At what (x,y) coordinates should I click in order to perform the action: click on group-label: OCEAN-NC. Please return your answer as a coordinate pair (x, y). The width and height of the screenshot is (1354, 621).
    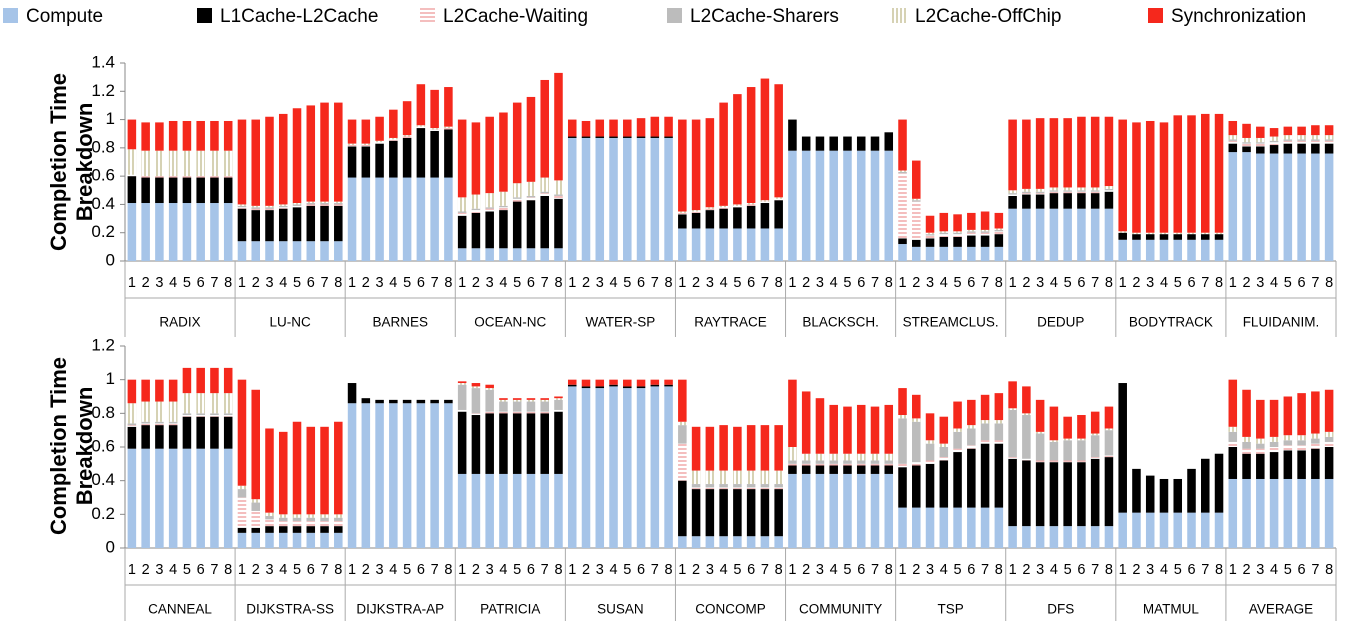
    Looking at the image, I should click on (510, 322).